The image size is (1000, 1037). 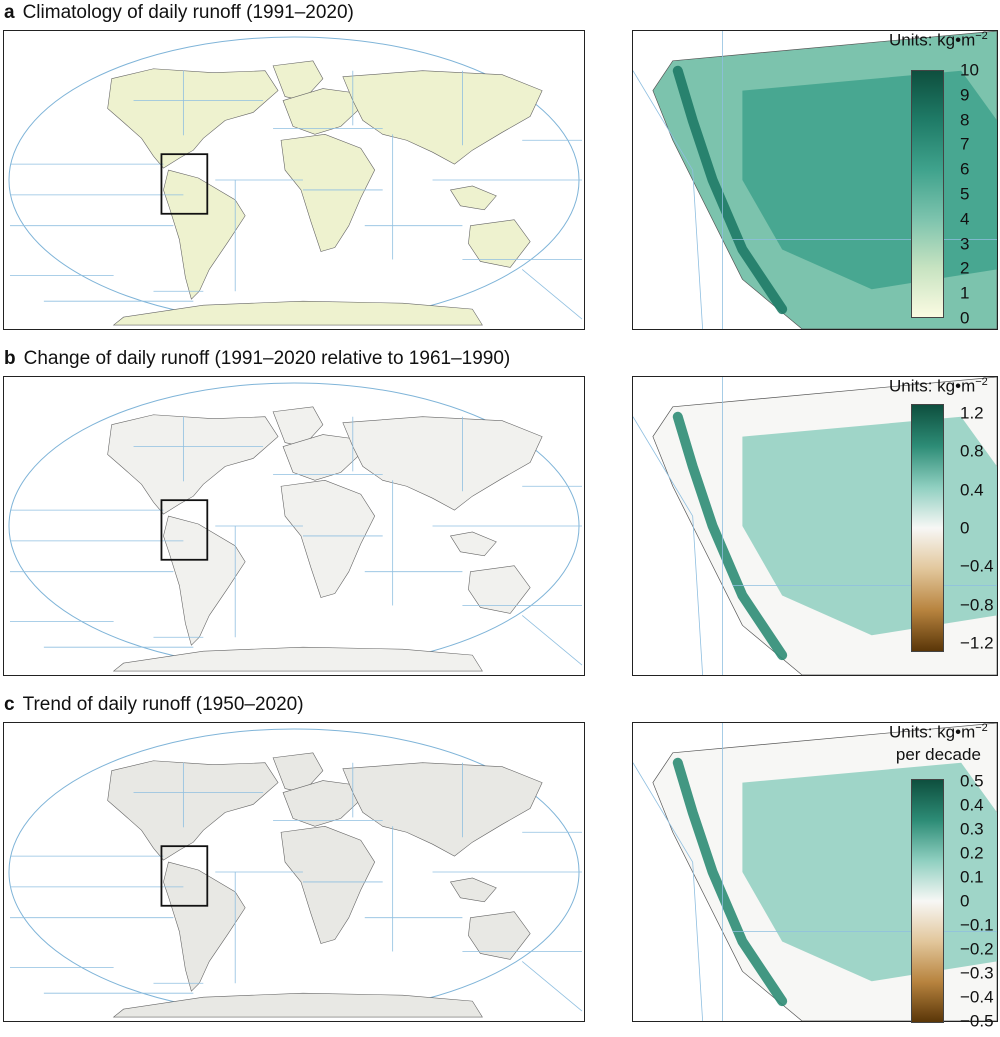 What do you see at coordinates (972, 853) in the screenshot?
I see `colorbar-tick-label: 0.2` at bounding box center [972, 853].